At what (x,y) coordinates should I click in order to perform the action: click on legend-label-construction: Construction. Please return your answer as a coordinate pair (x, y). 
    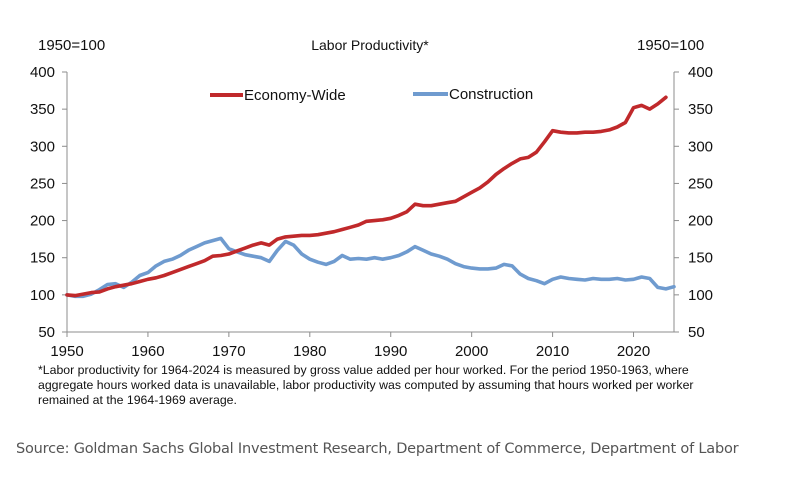
    Looking at the image, I should click on (491, 94).